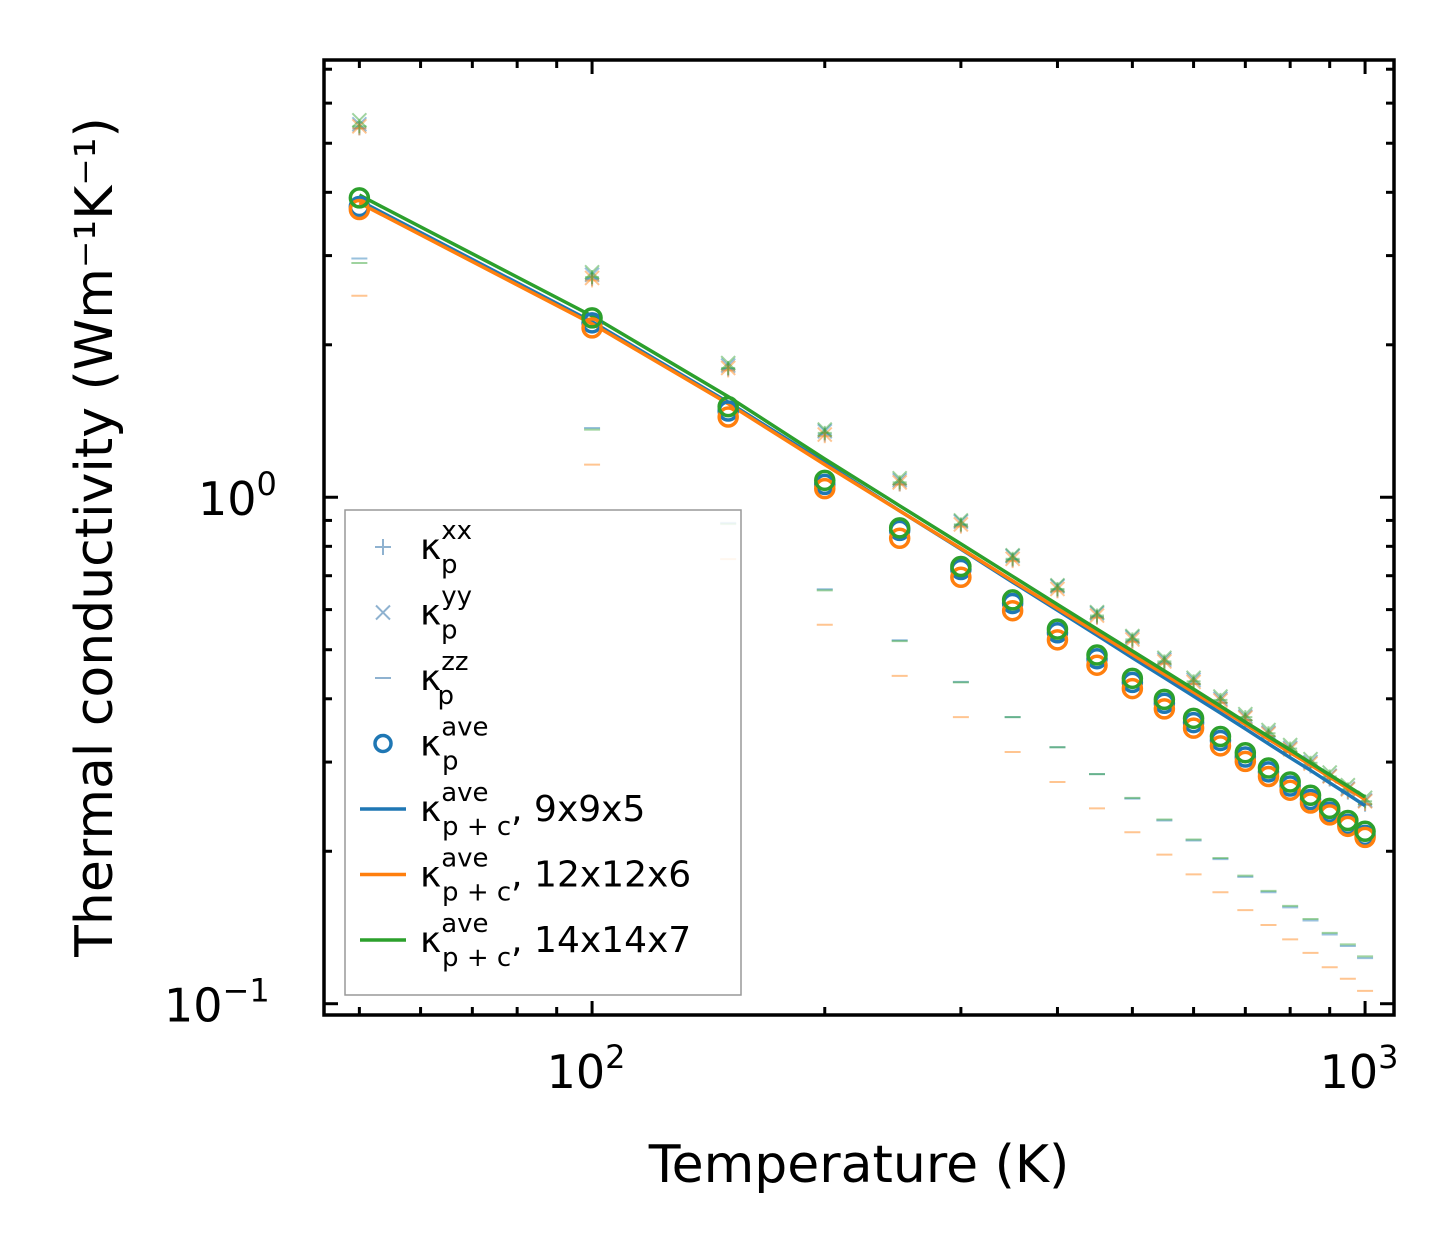 Image resolution: width=1454 pixels, height=1254 pixels. I want to click on legend-box, so click(543, 752).